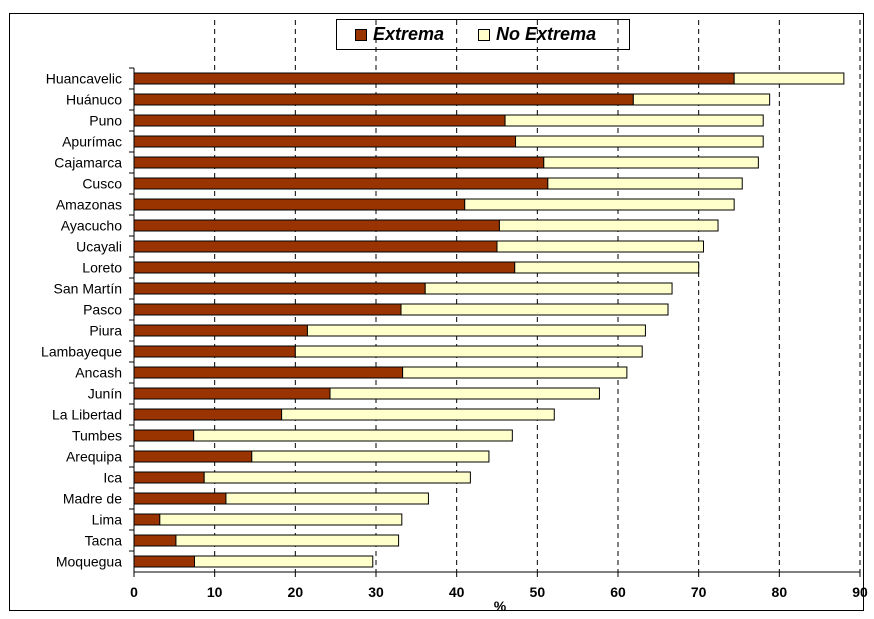 This screenshot has width=874, height=619. I want to click on category-label: Arequipa, so click(94, 457).